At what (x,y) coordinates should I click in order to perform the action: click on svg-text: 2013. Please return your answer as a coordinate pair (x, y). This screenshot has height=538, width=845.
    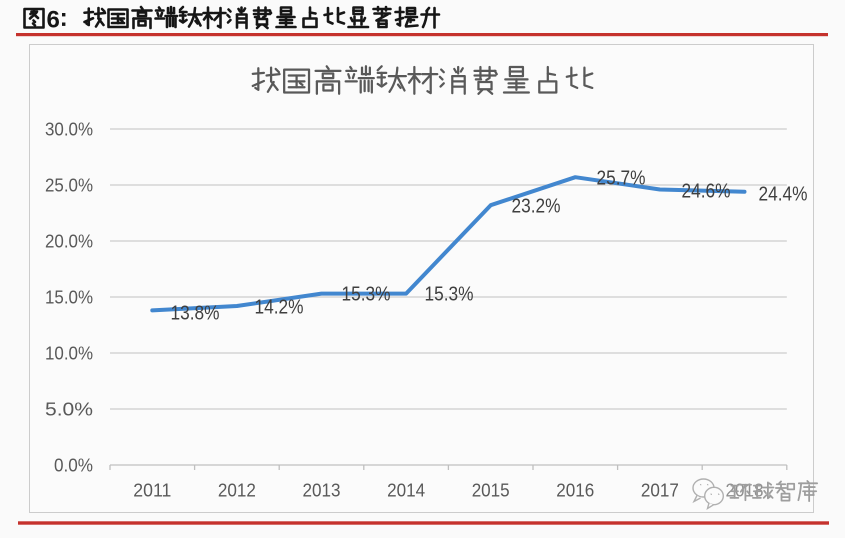
    Looking at the image, I should click on (322, 491).